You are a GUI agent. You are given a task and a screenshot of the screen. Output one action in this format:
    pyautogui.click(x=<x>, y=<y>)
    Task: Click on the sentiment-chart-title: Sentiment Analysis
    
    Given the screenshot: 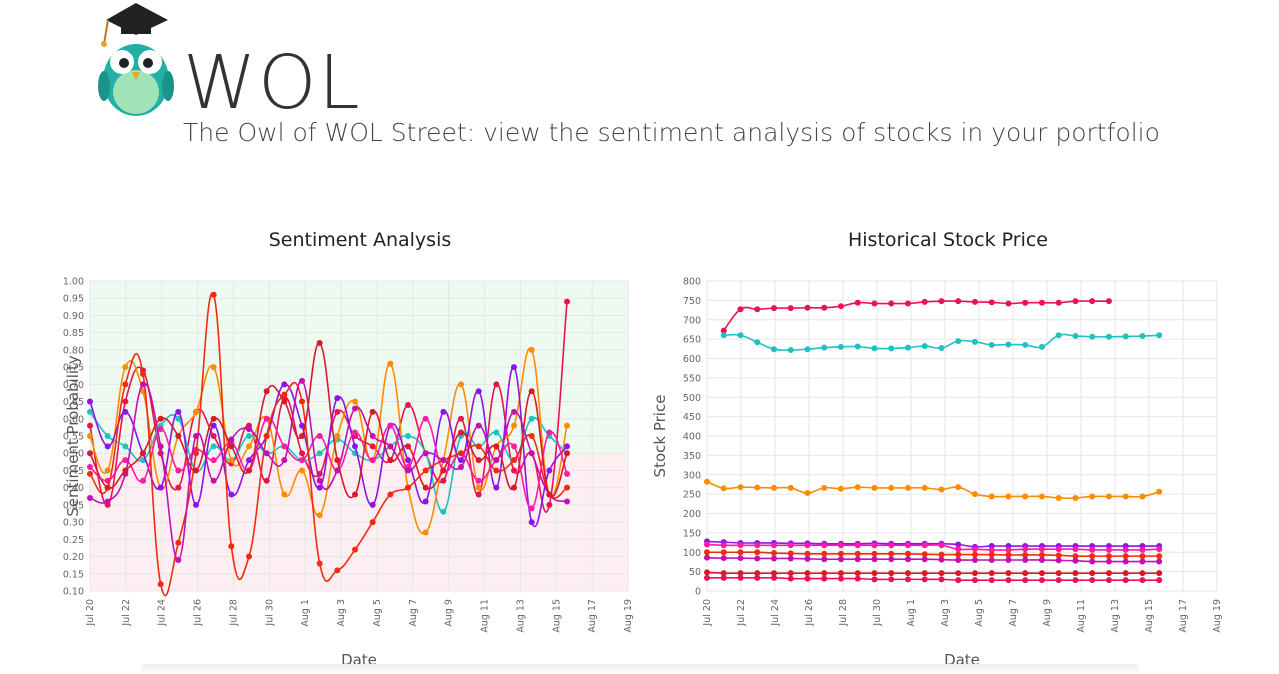 What is the action you would take?
    pyautogui.click(x=360, y=240)
    